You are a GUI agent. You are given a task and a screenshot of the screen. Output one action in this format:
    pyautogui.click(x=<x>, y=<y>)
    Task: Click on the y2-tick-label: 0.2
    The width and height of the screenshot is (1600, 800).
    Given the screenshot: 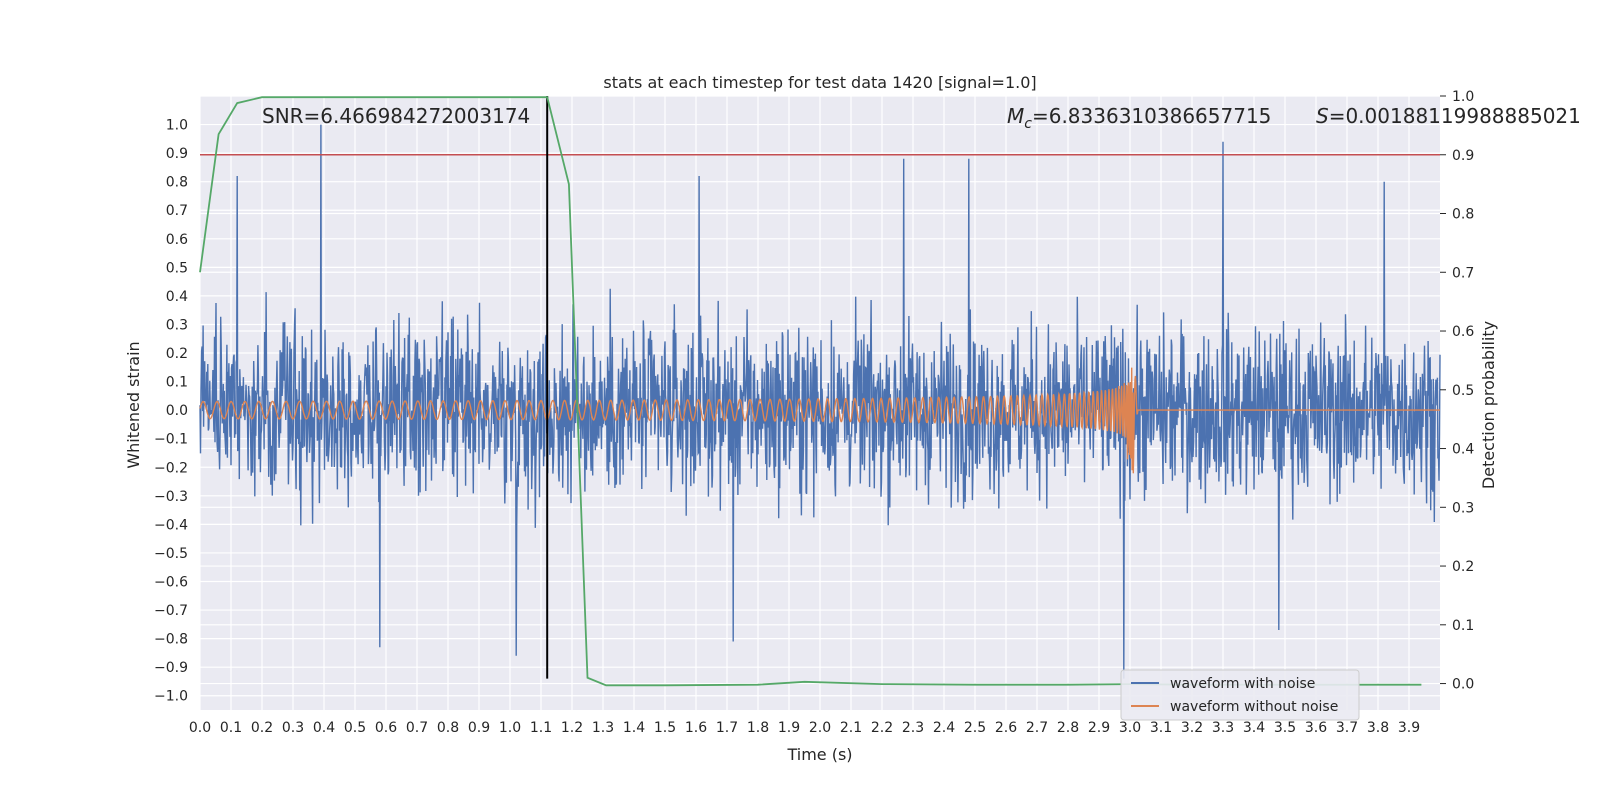 What is the action you would take?
    pyautogui.click(x=1463, y=567)
    